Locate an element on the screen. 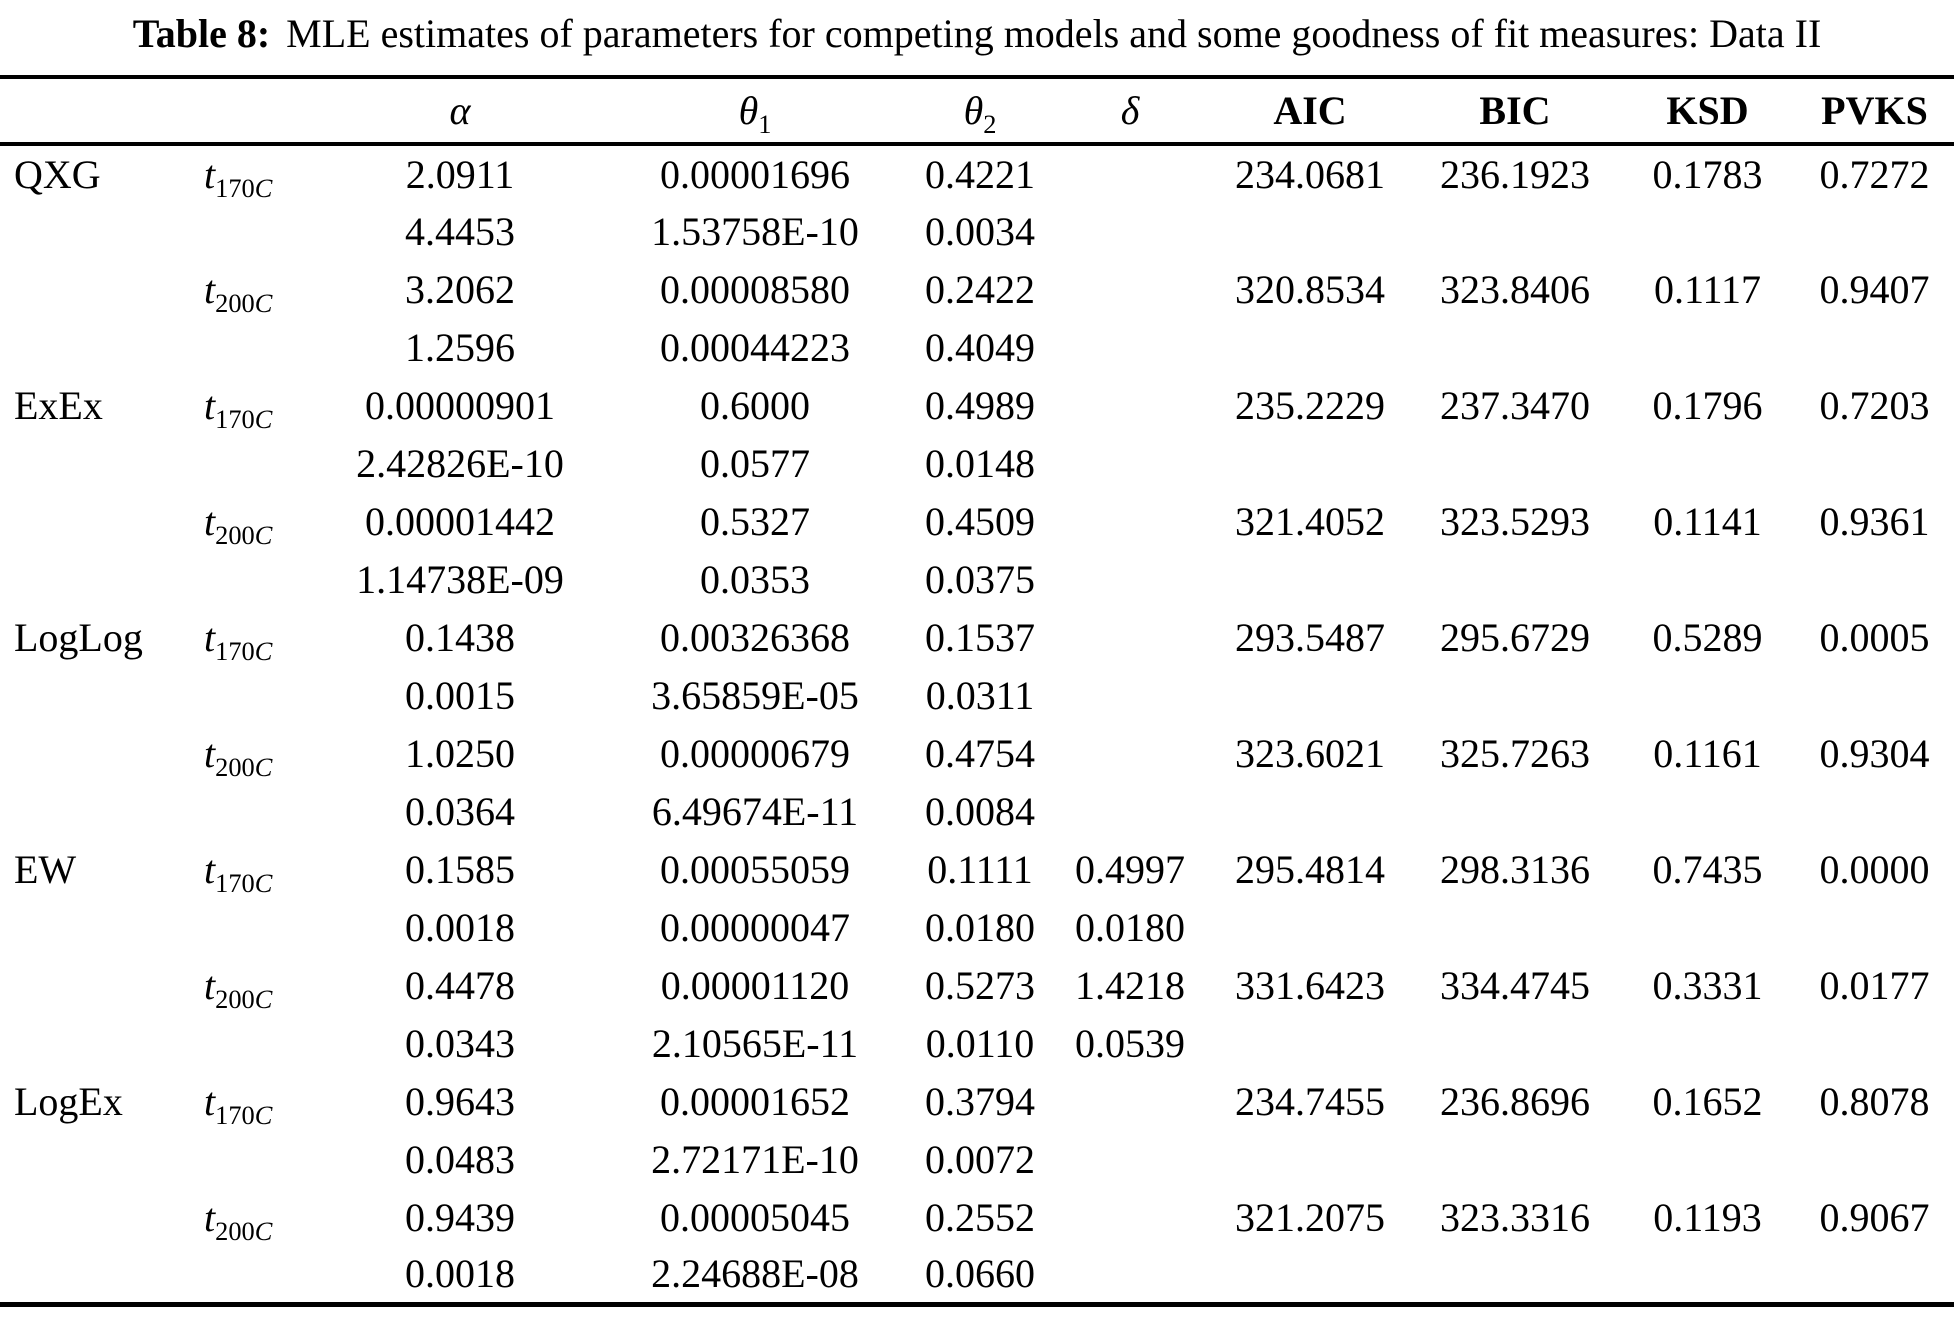 The width and height of the screenshot is (1954, 1329). header-aic: AIC is located at coordinates (1310, 110).